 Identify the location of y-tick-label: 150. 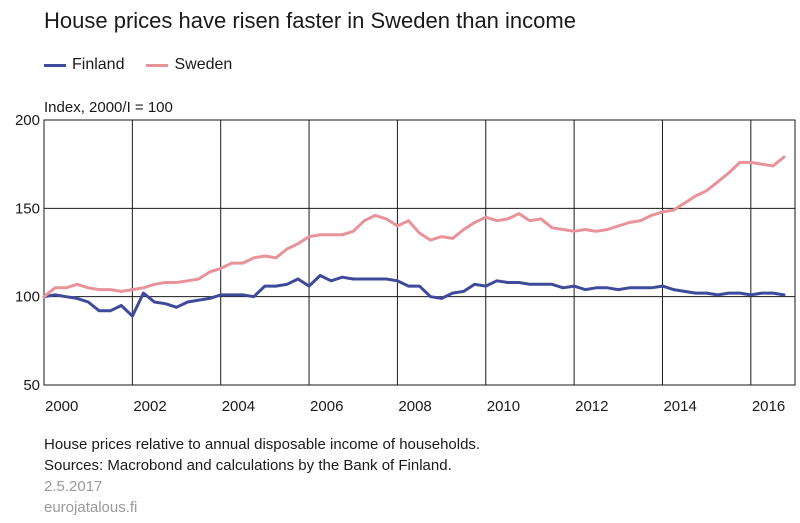
(27, 208).